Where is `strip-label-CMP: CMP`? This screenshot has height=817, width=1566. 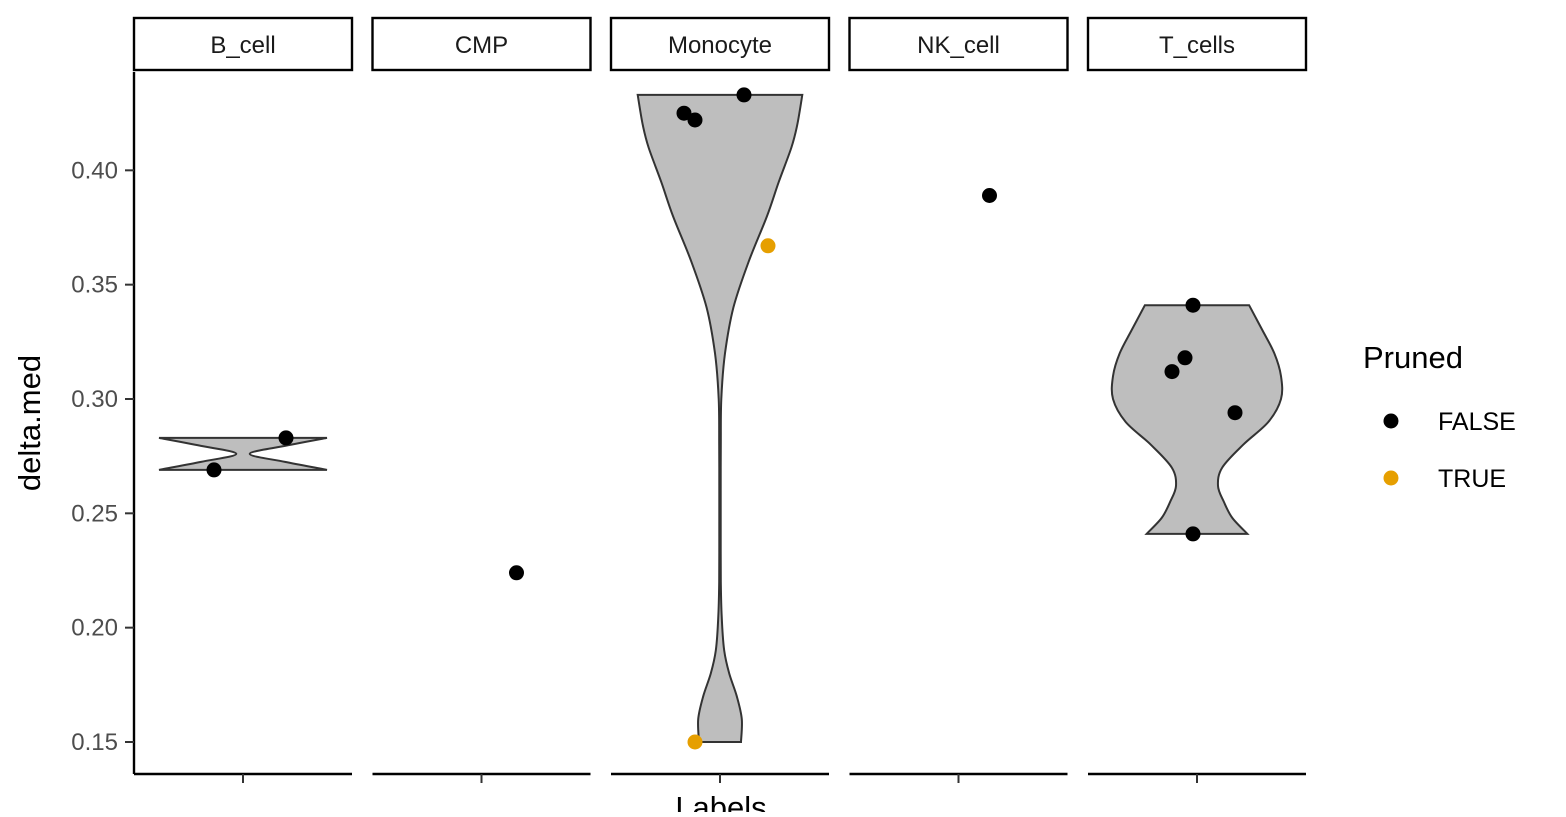
strip-label-CMP: CMP is located at coordinates (481, 45).